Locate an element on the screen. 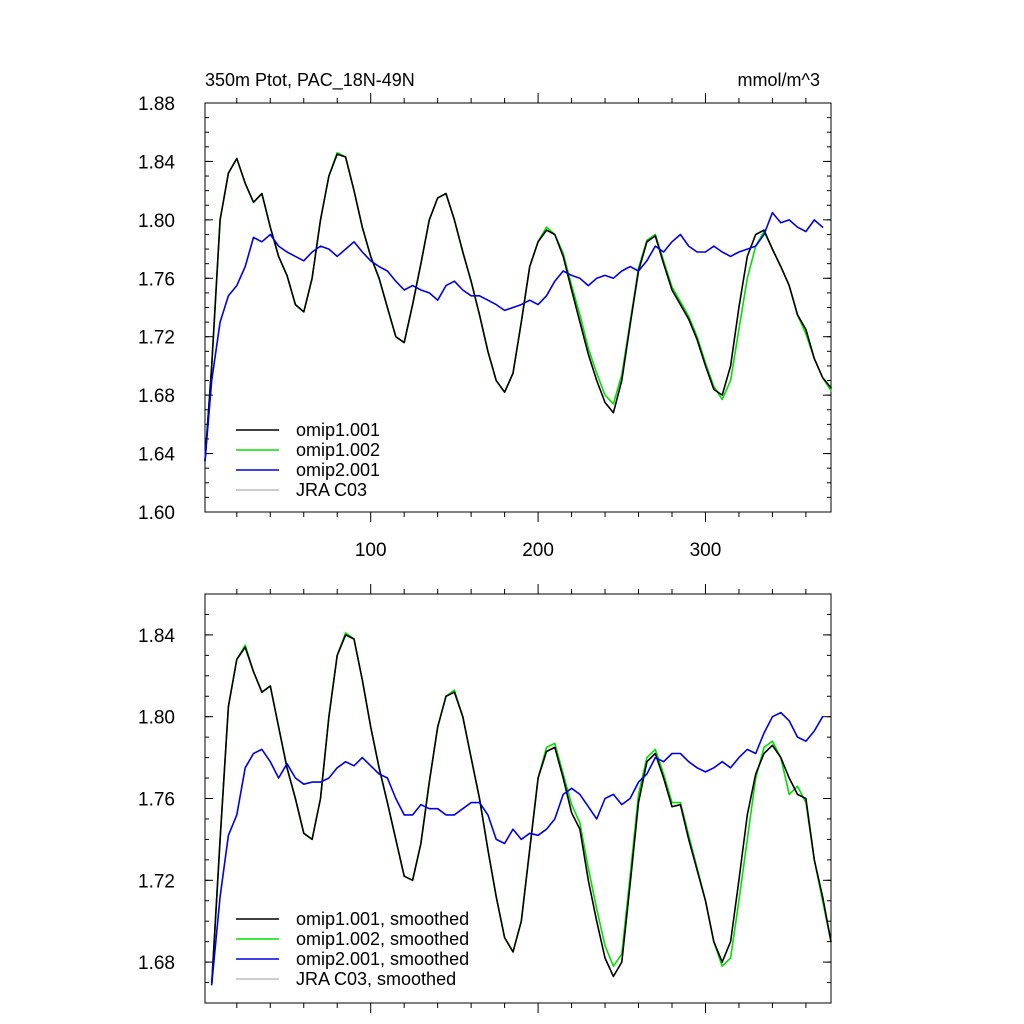 The image size is (1024, 1024). ytick-label: 1.64 is located at coordinates (156, 455).